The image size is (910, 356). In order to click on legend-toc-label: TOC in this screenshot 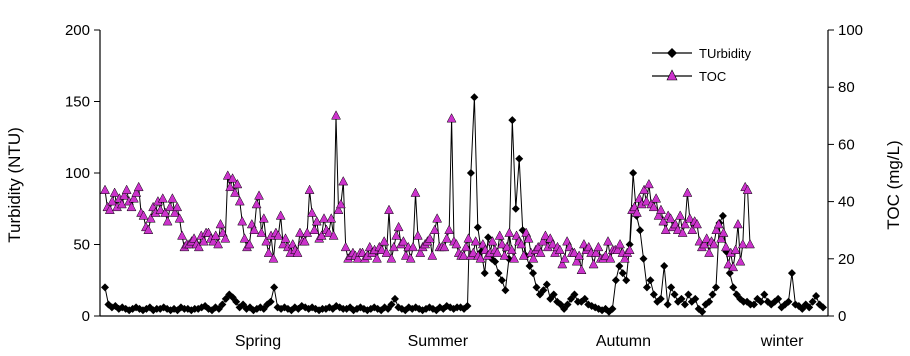, I will do `click(712, 76)`.